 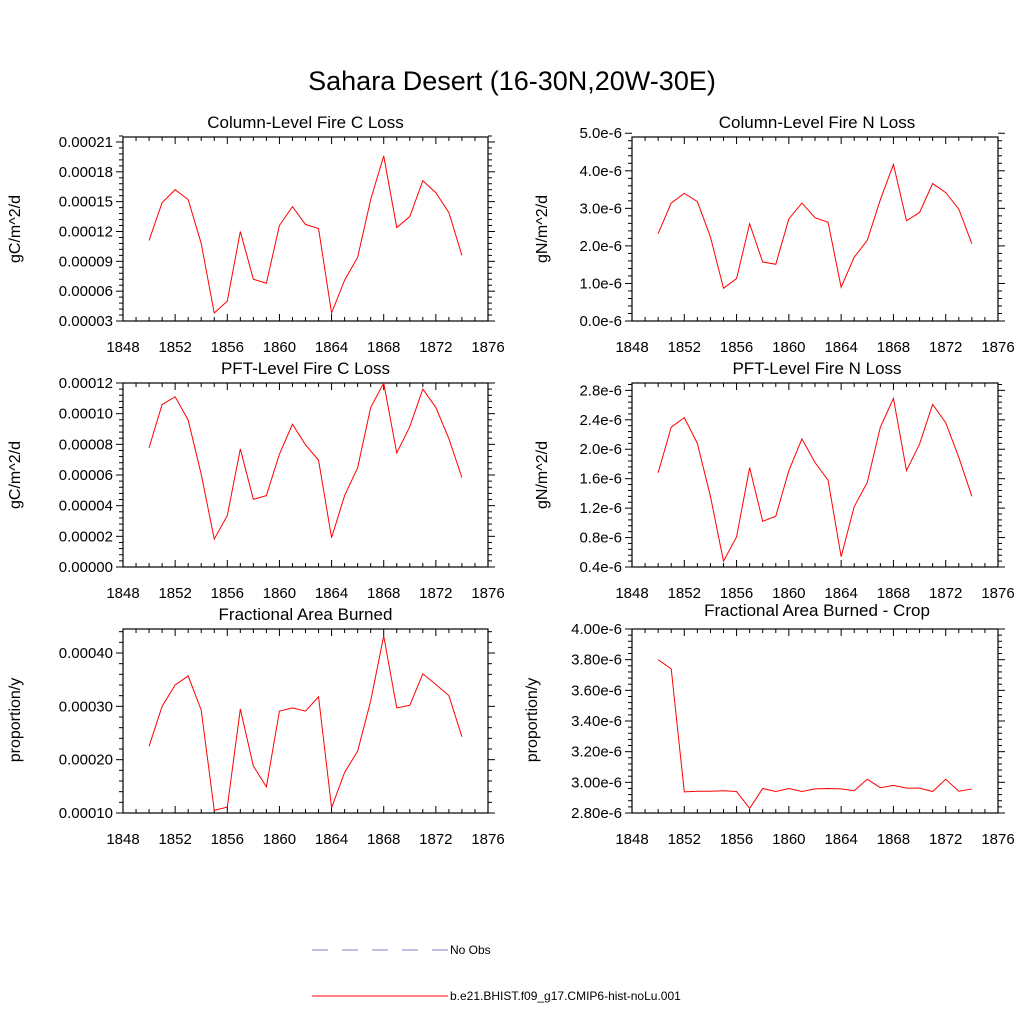 What do you see at coordinates (470, 950) in the screenshot?
I see `legend-label-no-obs: No Obs` at bounding box center [470, 950].